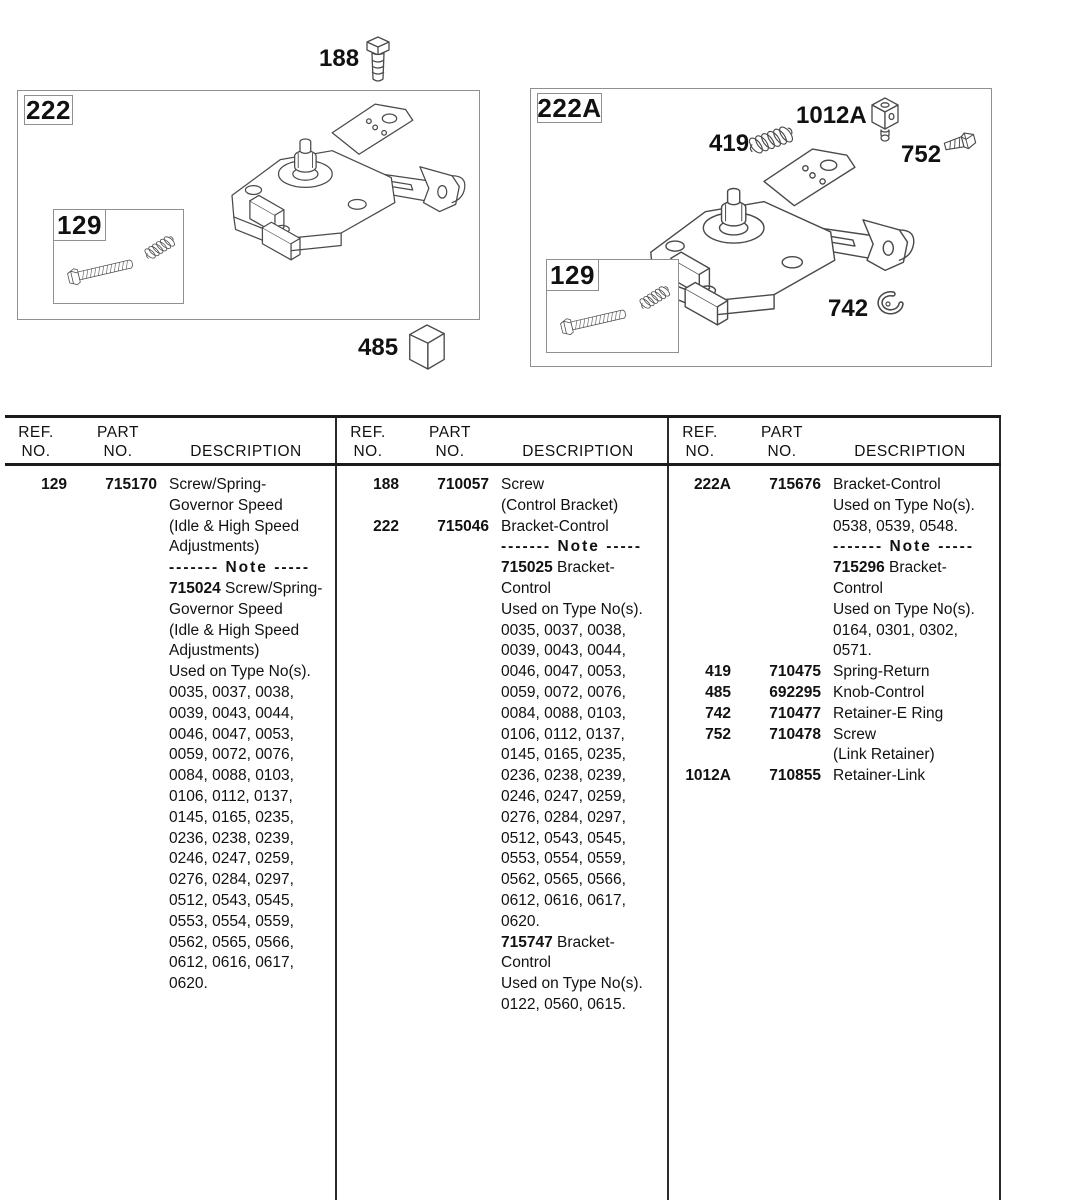  Describe the element at coordinates (231, 755) in the screenshot. I see `description-line: 0059, 0072, 0076,` at that location.